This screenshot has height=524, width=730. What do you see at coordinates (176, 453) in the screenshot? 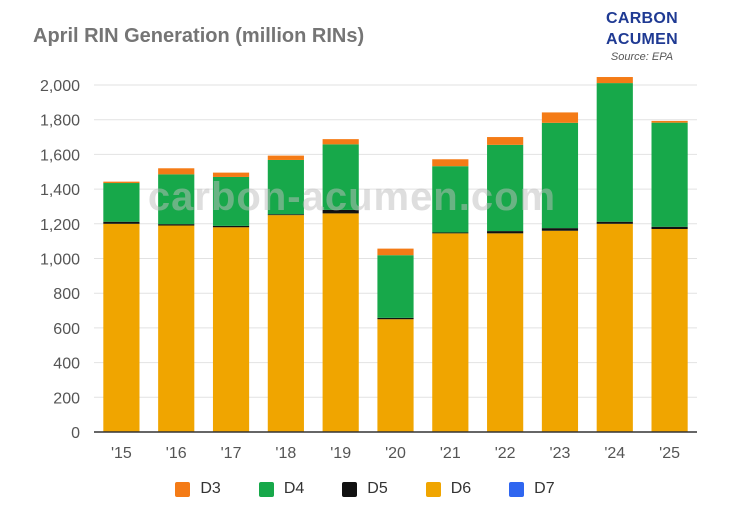
I see `x-tick-label: '16` at bounding box center [176, 453].